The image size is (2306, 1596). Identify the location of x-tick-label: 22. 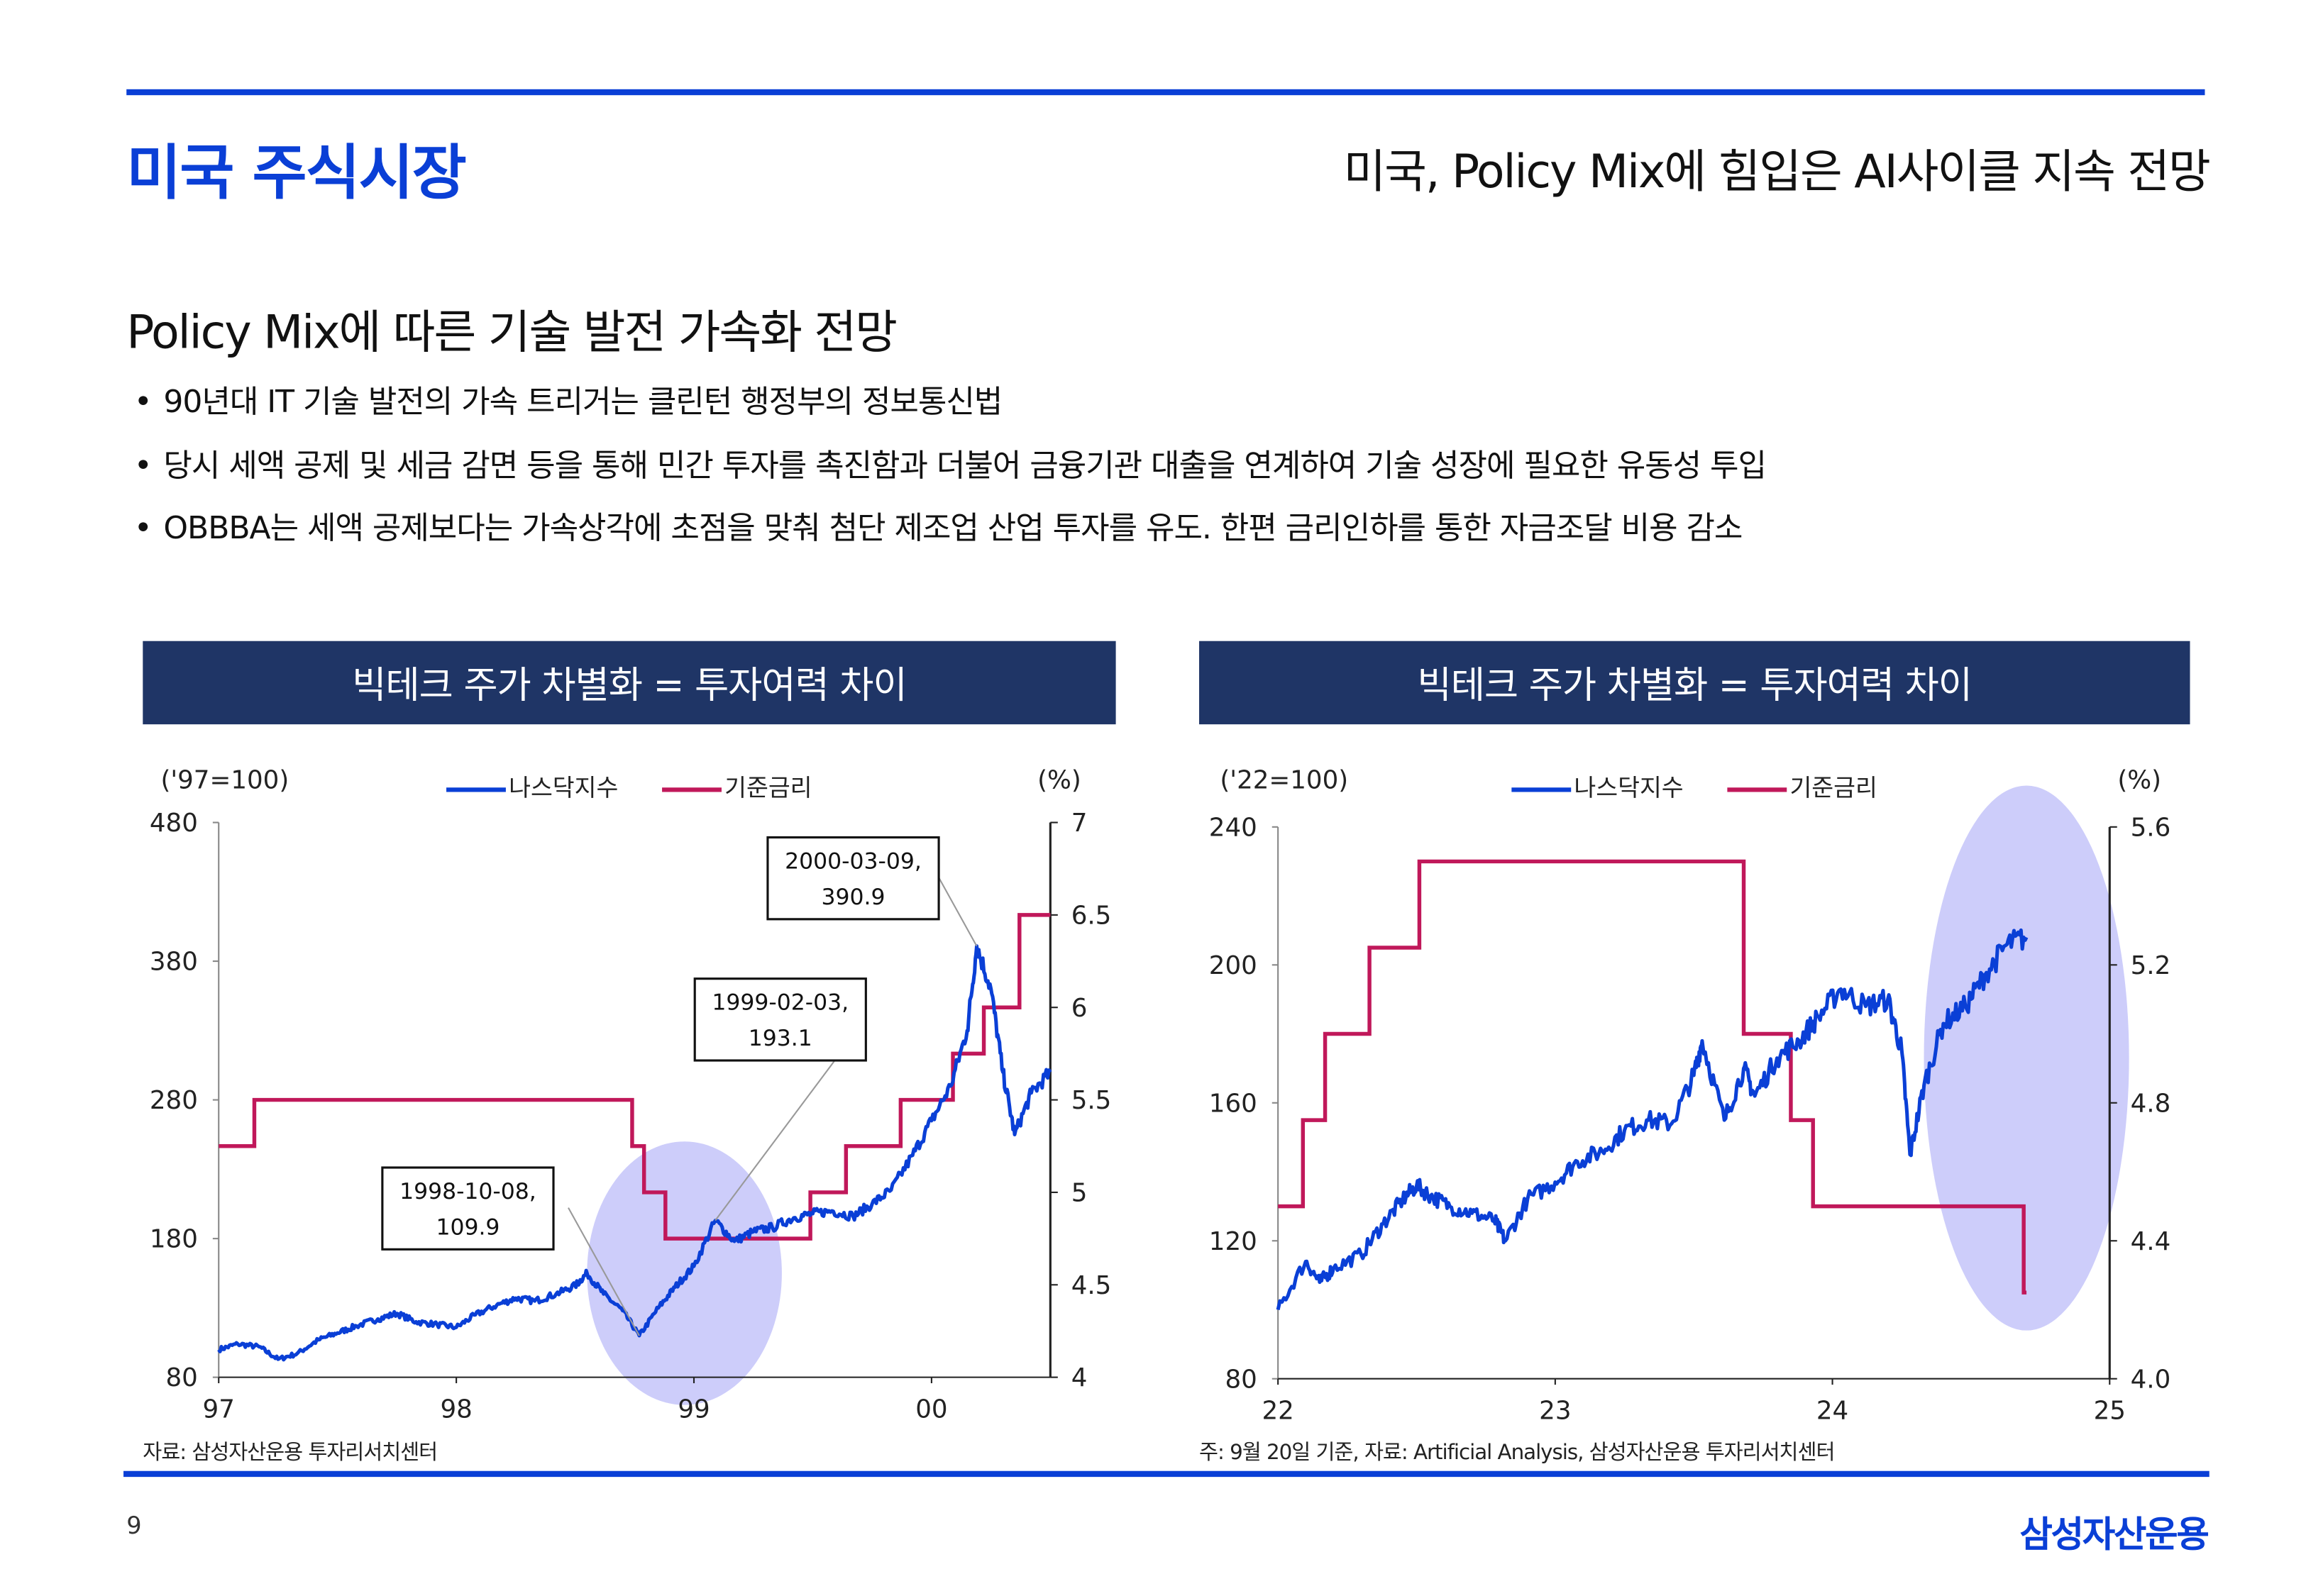
(1277, 1410).